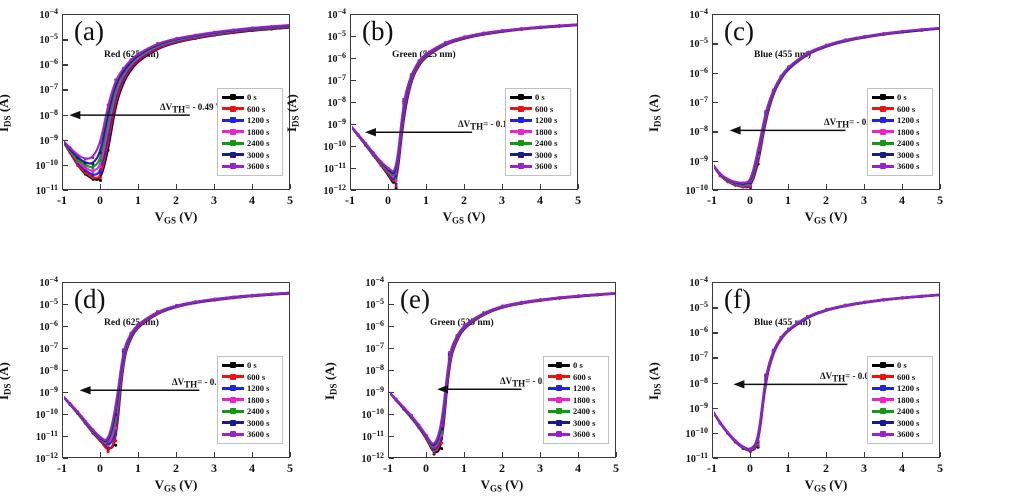  What do you see at coordinates (65, 191) in the screenshot?
I see `y-tickmark-a` at bounding box center [65, 191].